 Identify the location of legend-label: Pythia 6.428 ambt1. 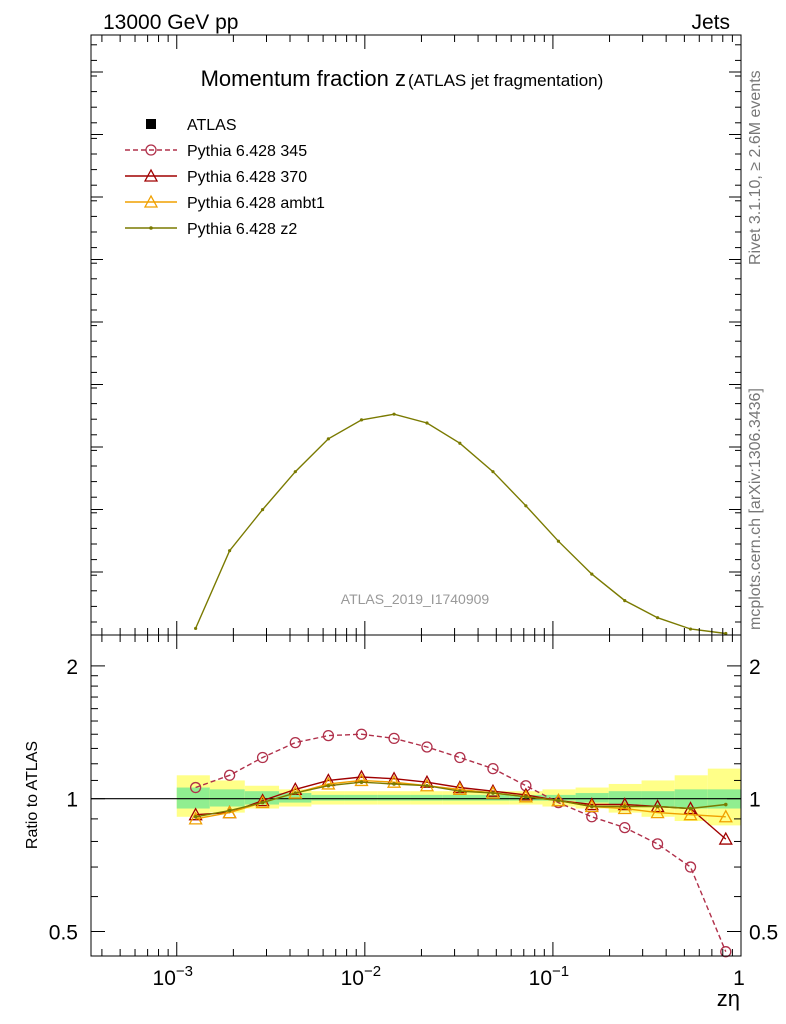
(256, 203).